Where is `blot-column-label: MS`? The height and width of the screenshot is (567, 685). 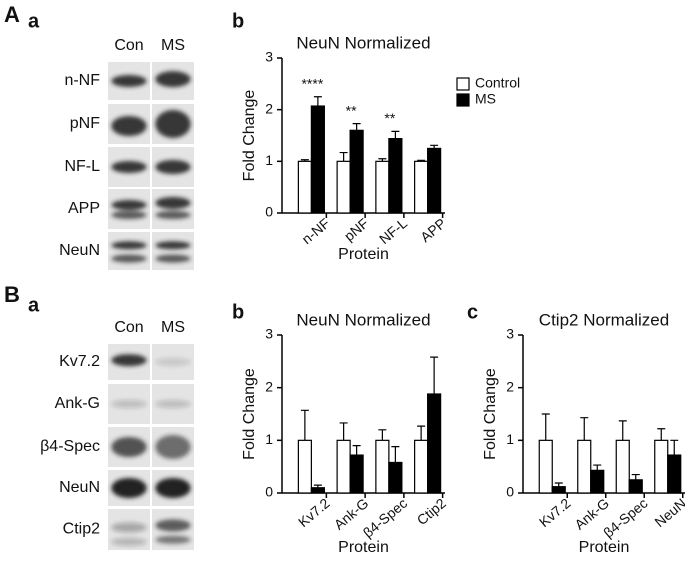
blot-column-label: MS is located at coordinates (173, 45).